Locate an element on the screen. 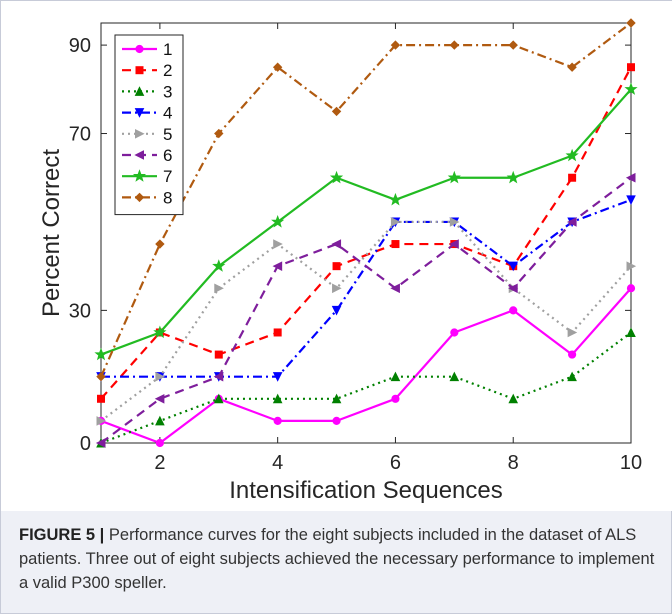  x-tick-label: 4 is located at coordinates (277, 463).